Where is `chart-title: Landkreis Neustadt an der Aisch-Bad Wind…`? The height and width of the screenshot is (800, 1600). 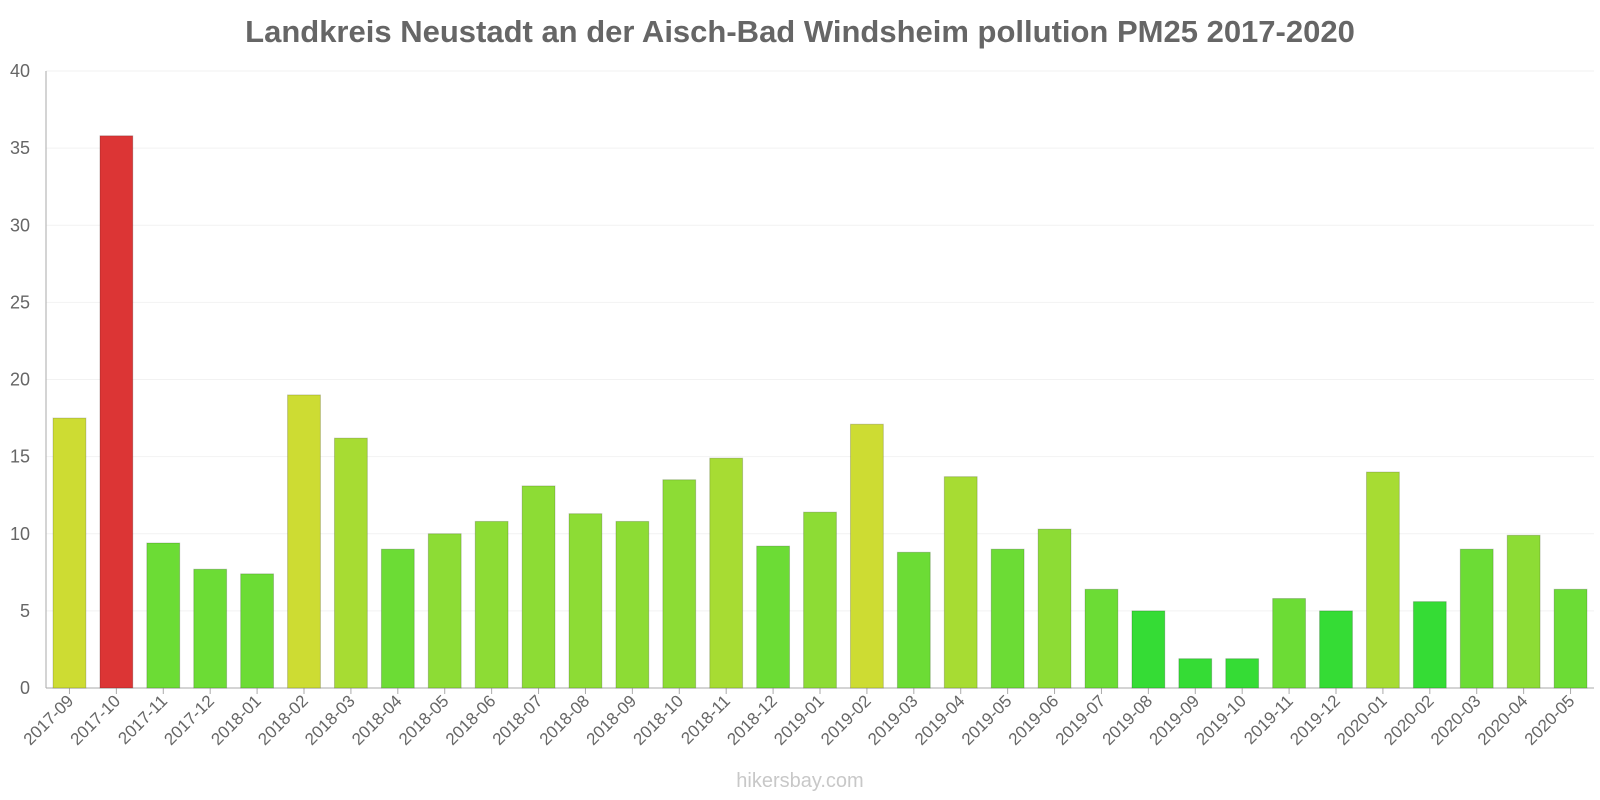 chart-title: Landkreis Neustadt an der Aisch-Bad Wind… is located at coordinates (800, 31).